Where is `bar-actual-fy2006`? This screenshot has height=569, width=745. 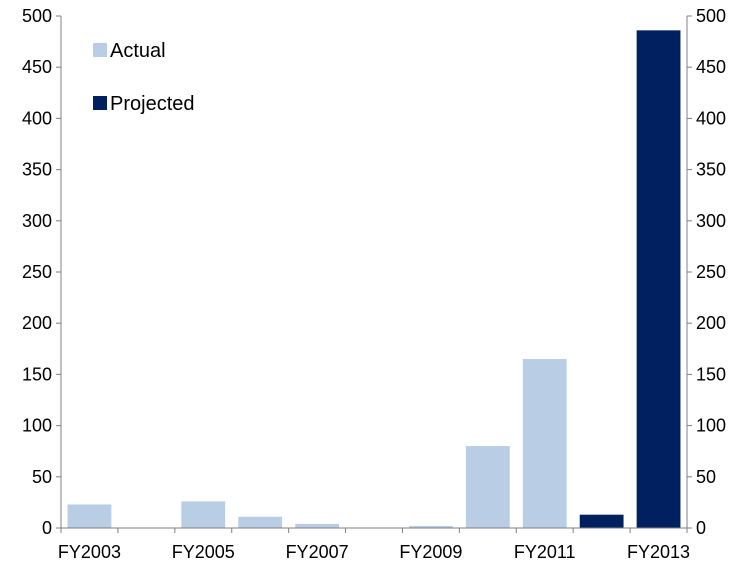
bar-actual-fy2006 is located at coordinates (260, 522).